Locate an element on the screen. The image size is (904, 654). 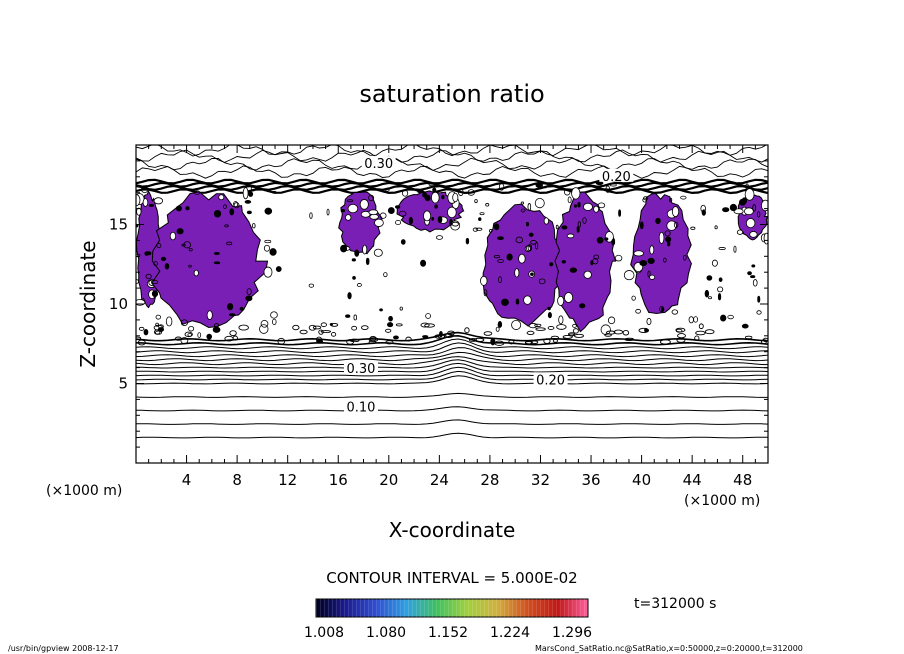
x-tick-label: 12 is located at coordinates (287, 480).